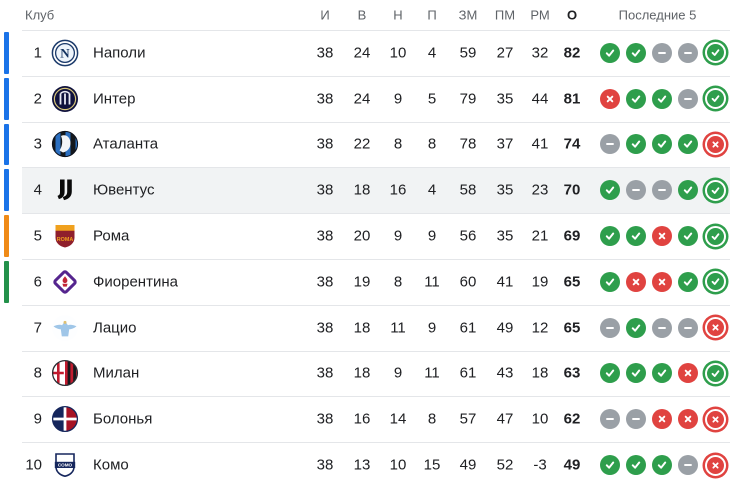 Image resolution: width=730 pixels, height=488 pixels. I want to click on points-value: 49, so click(572, 465).